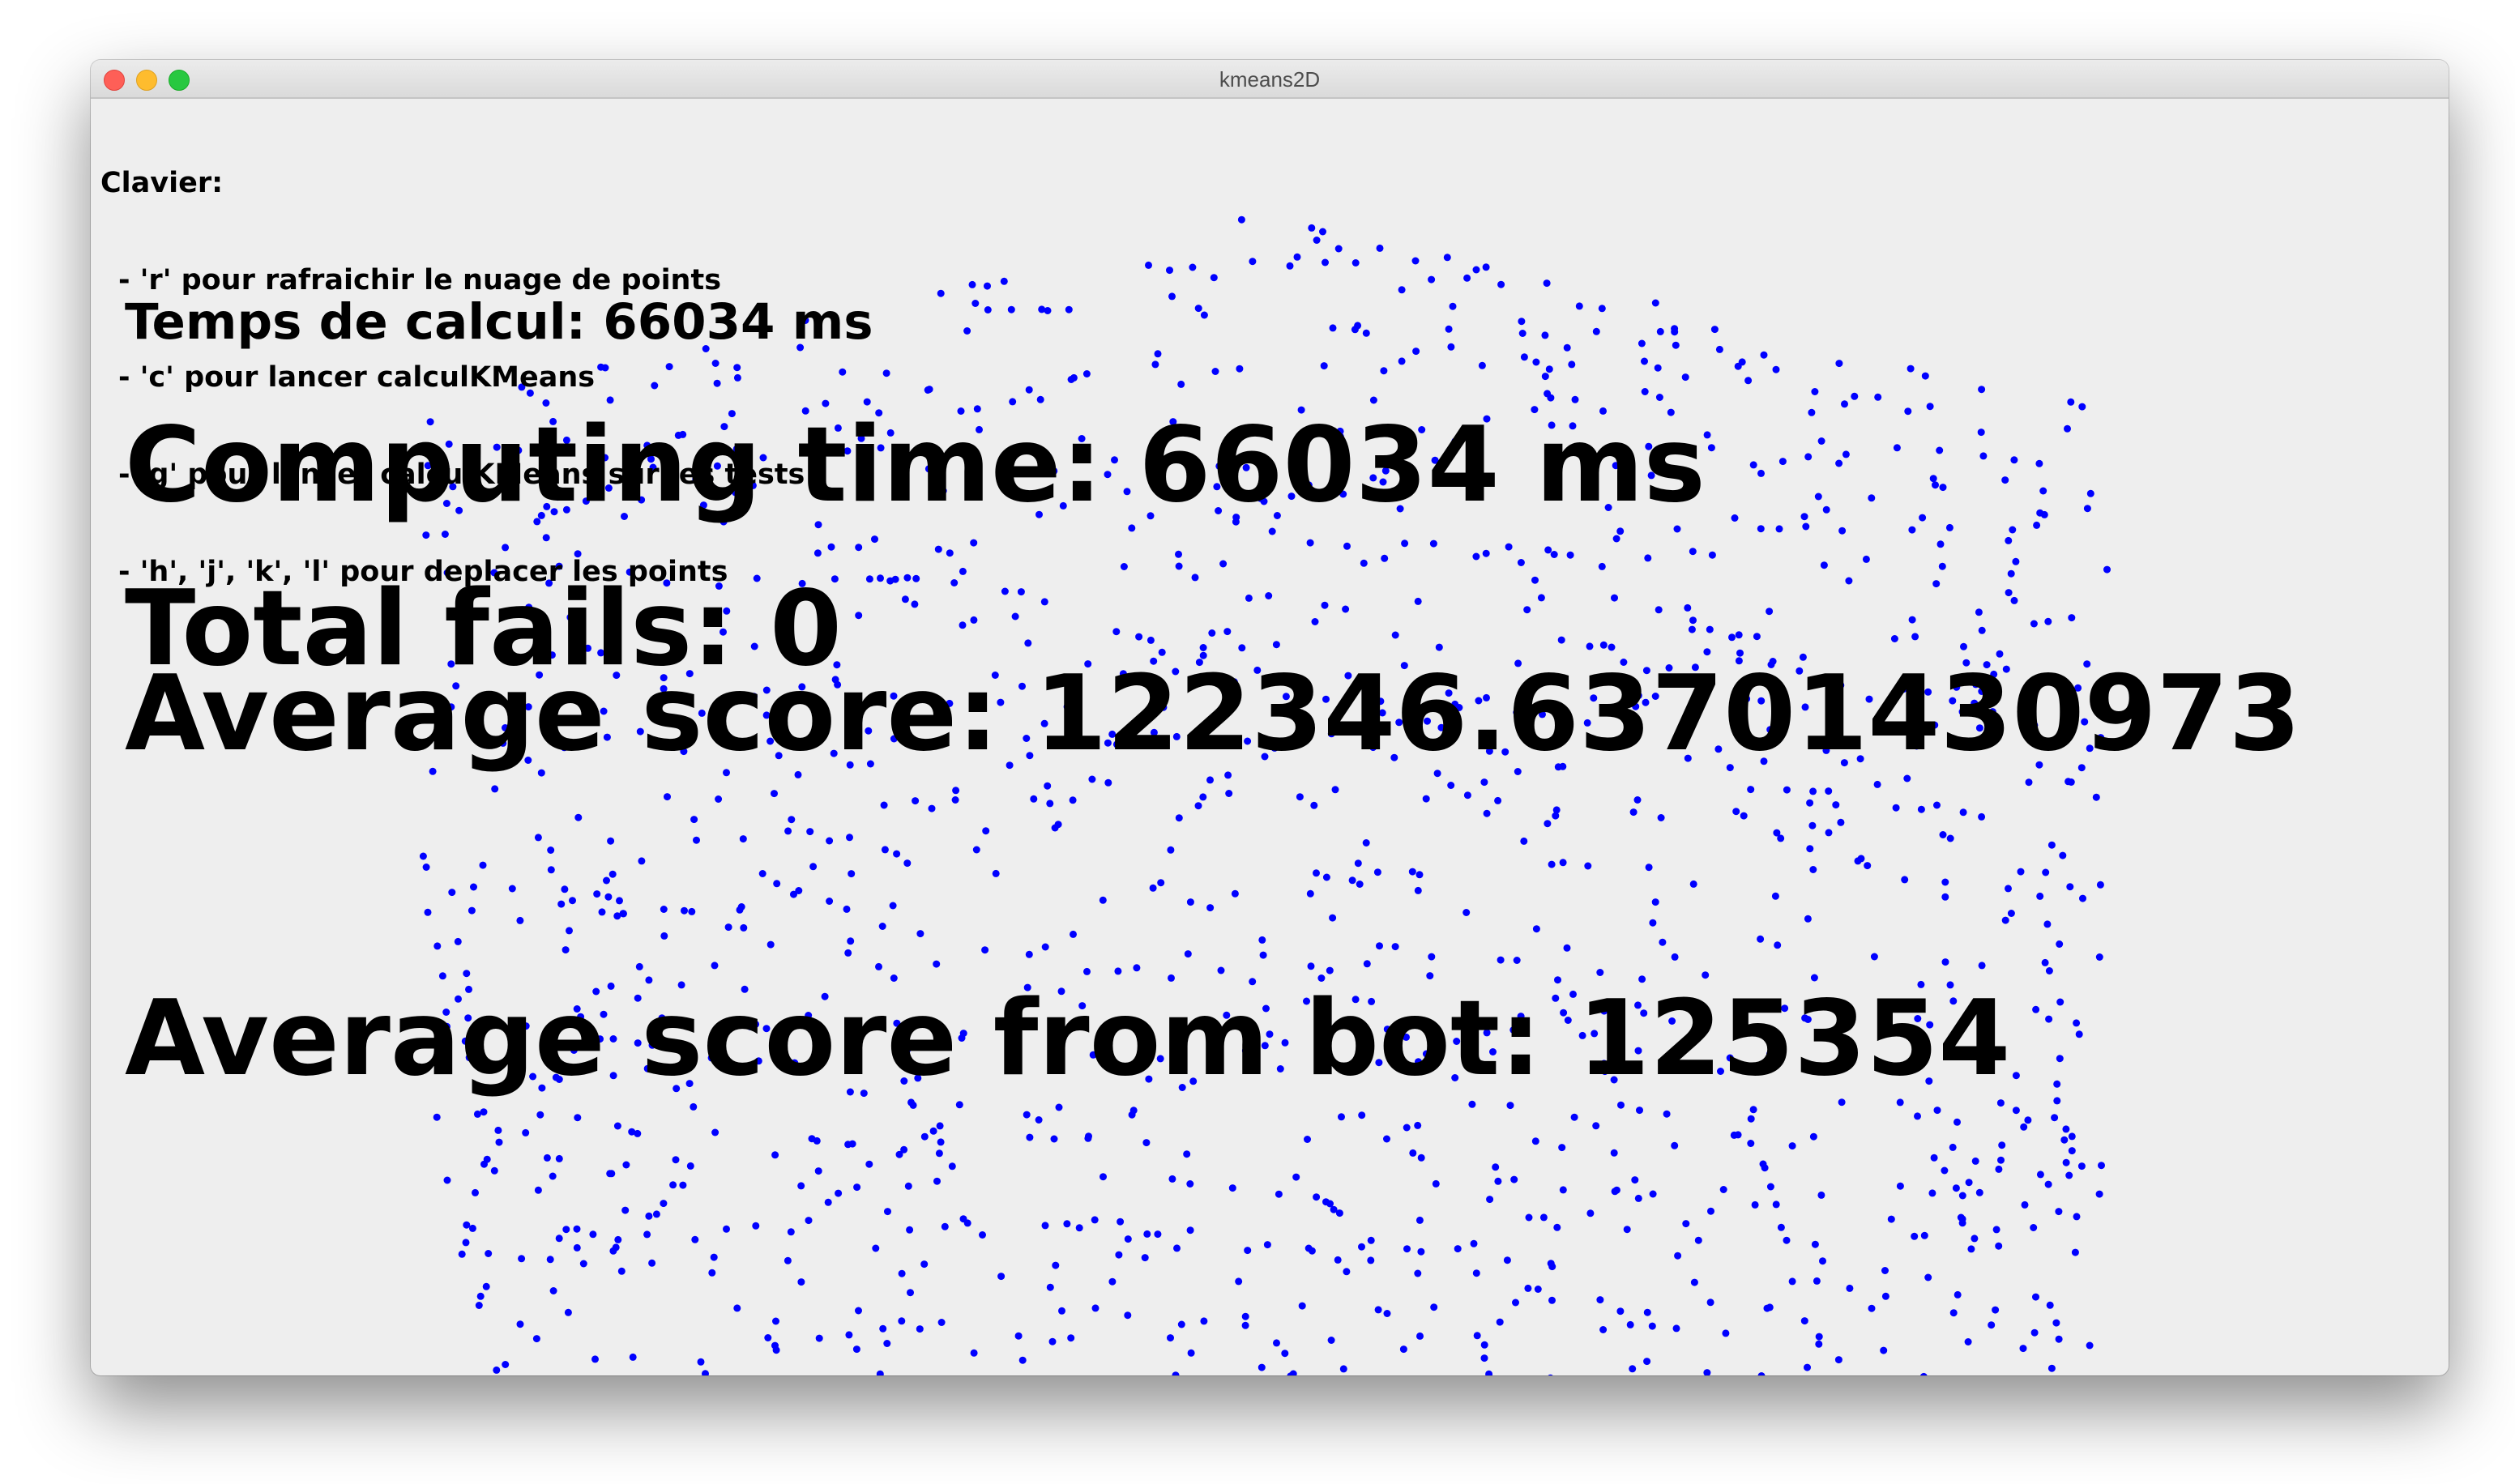 This screenshot has height=1484, width=2515. Describe the element at coordinates (146, 80) in the screenshot. I see `minimize-window-button` at that location.